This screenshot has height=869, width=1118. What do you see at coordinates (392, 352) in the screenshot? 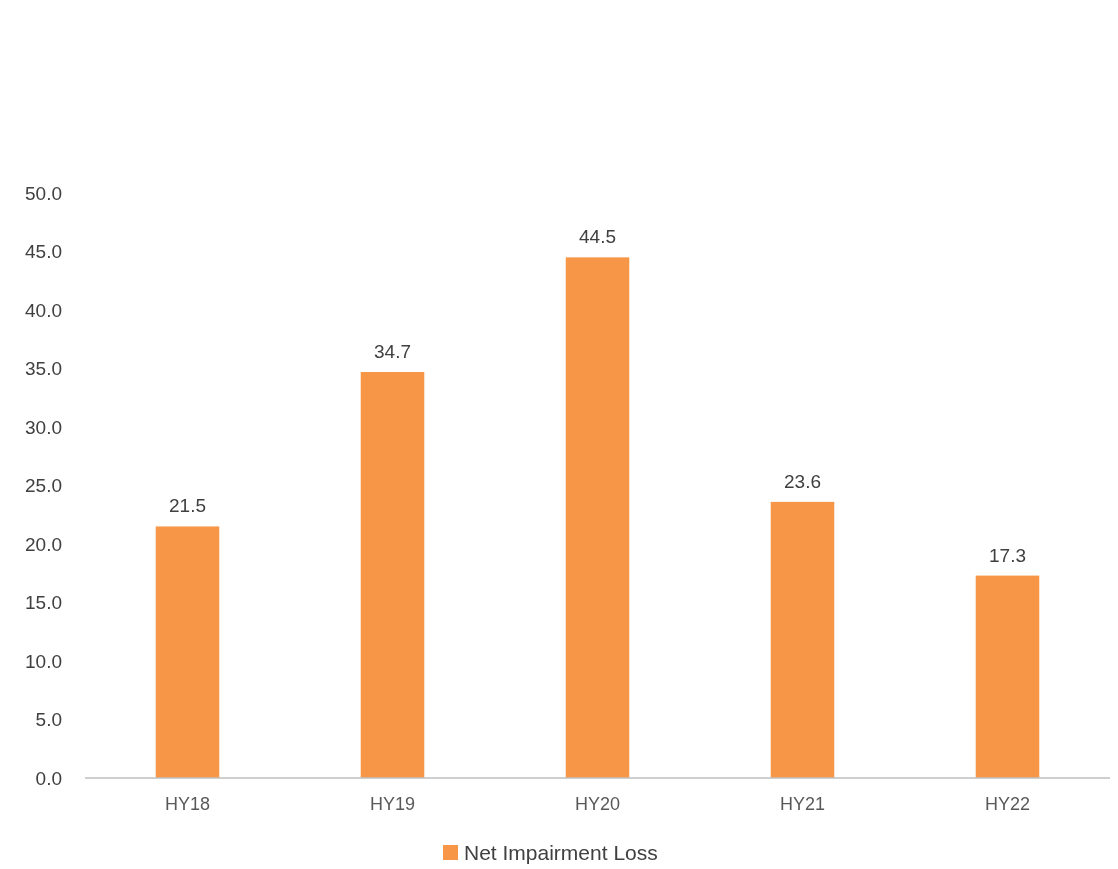
I see `data-label: 34.7` at bounding box center [392, 352].